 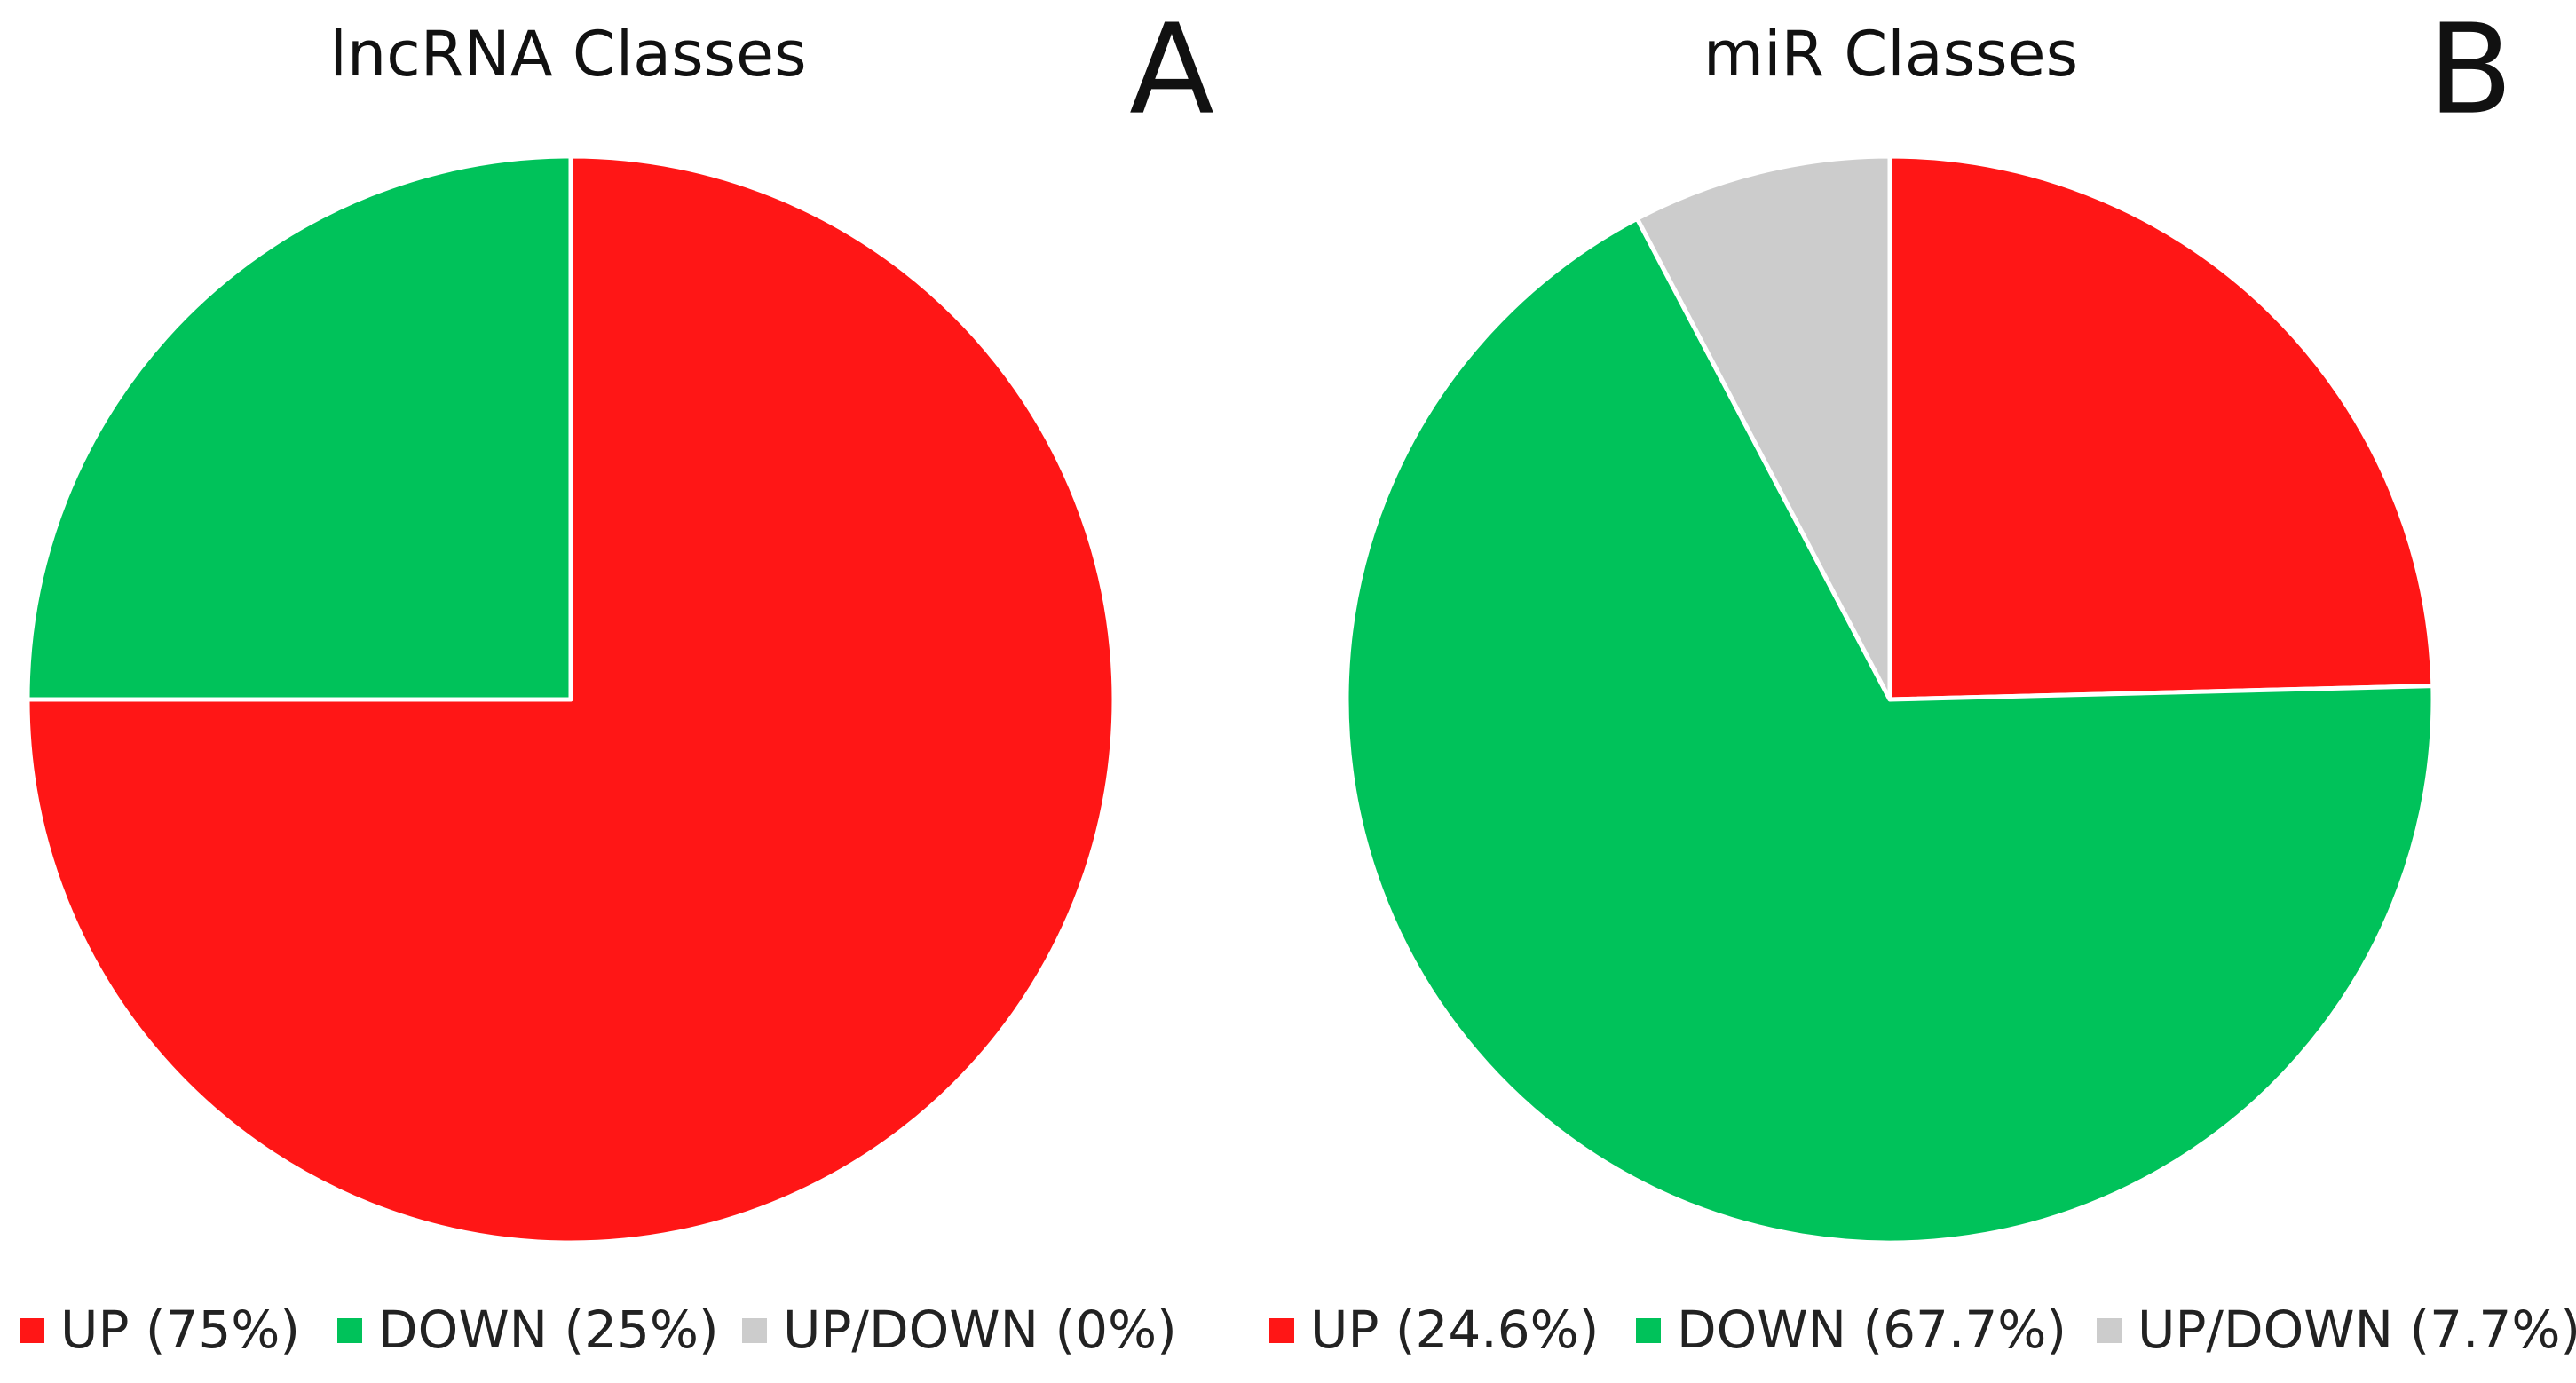 I want to click on panel-label: B, so click(x=2470, y=71).